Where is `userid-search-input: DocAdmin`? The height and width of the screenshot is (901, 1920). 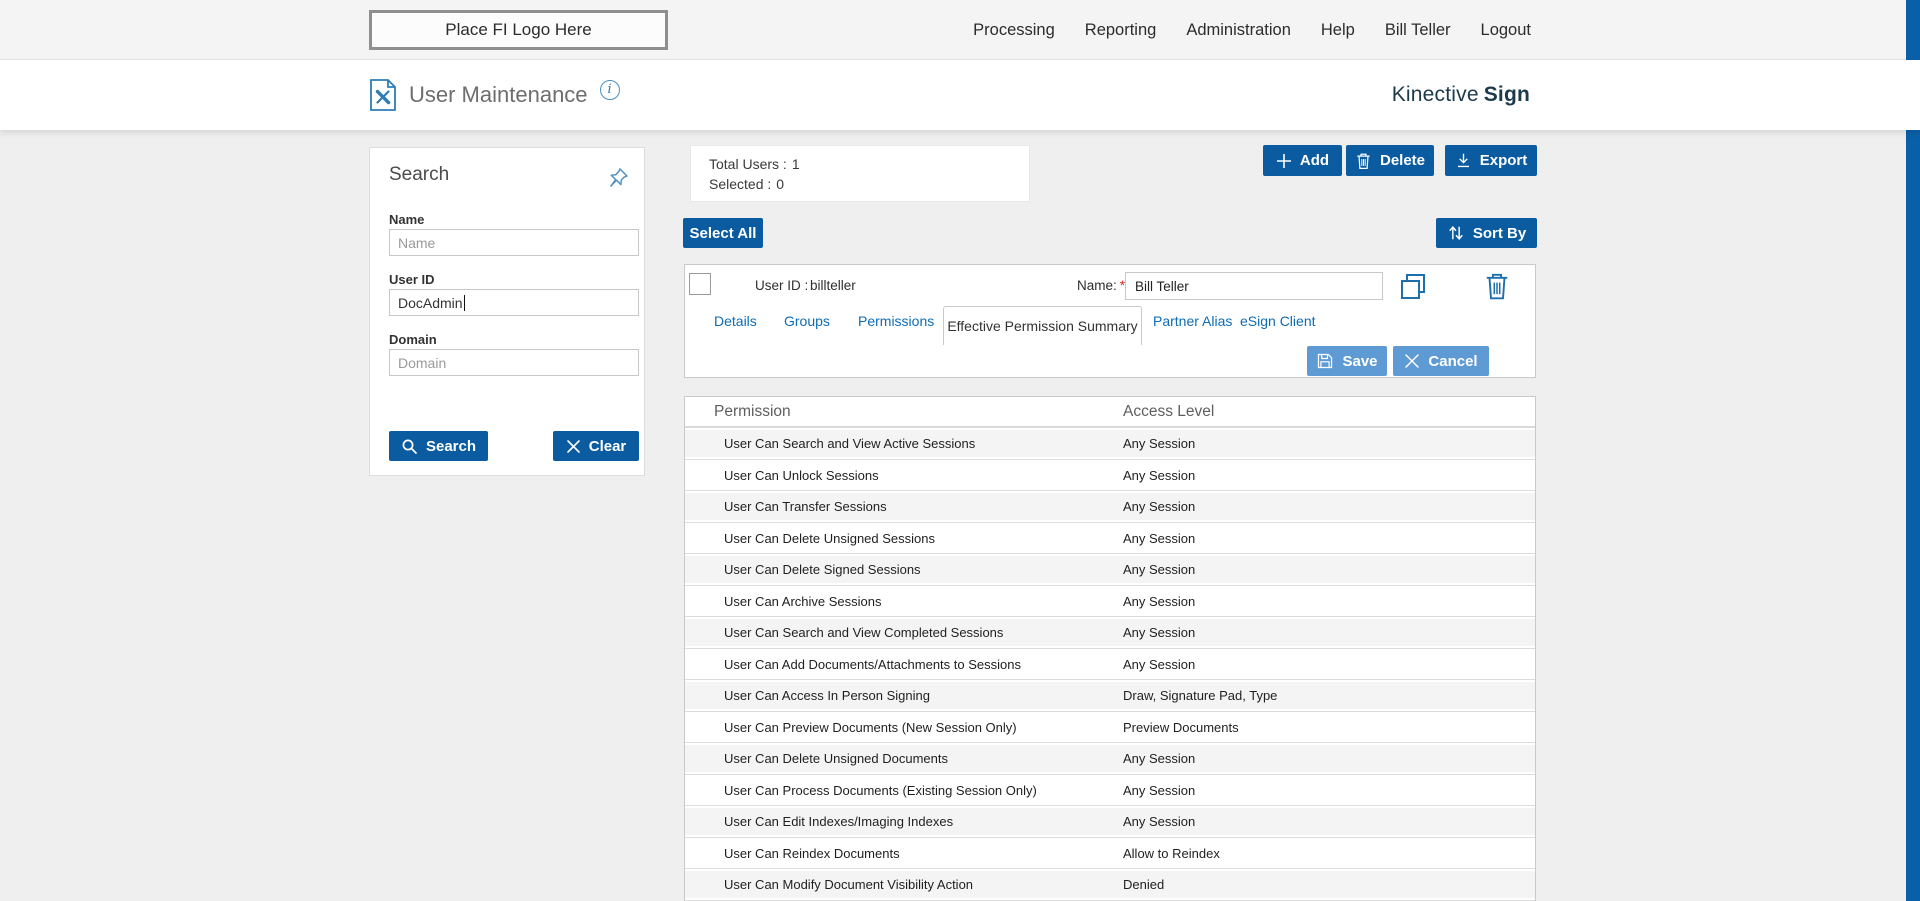
userid-search-input: DocAdmin is located at coordinates (514, 302).